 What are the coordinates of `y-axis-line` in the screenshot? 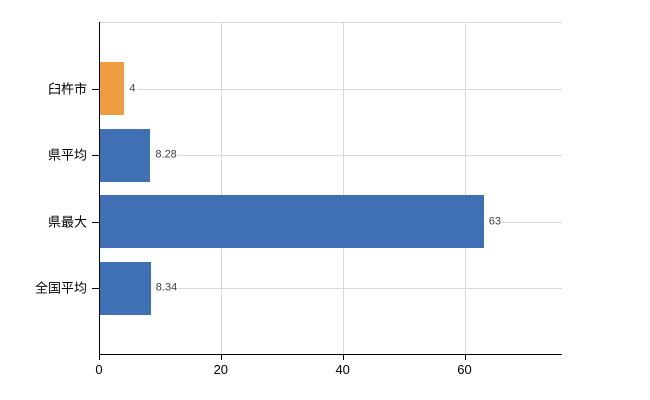 It's located at (99, 188).